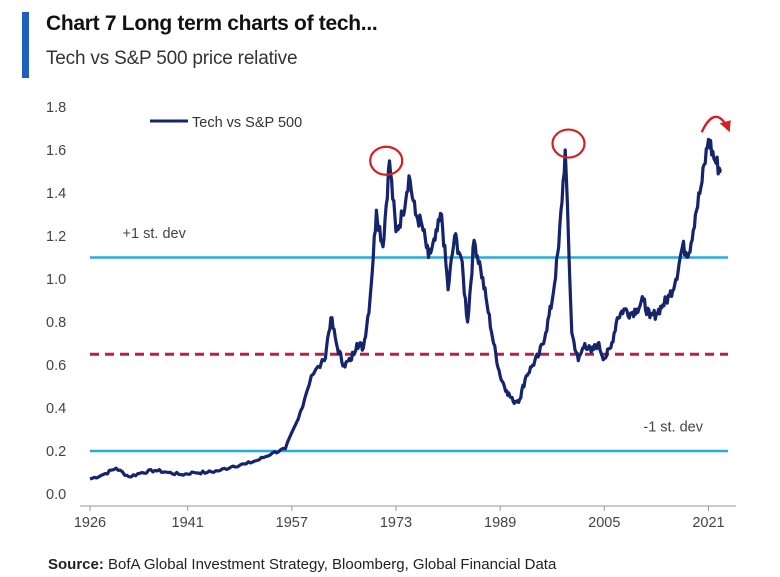  Describe the element at coordinates (56, 323) in the screenshot. I see `y-tick-label: 0.8` at that location.